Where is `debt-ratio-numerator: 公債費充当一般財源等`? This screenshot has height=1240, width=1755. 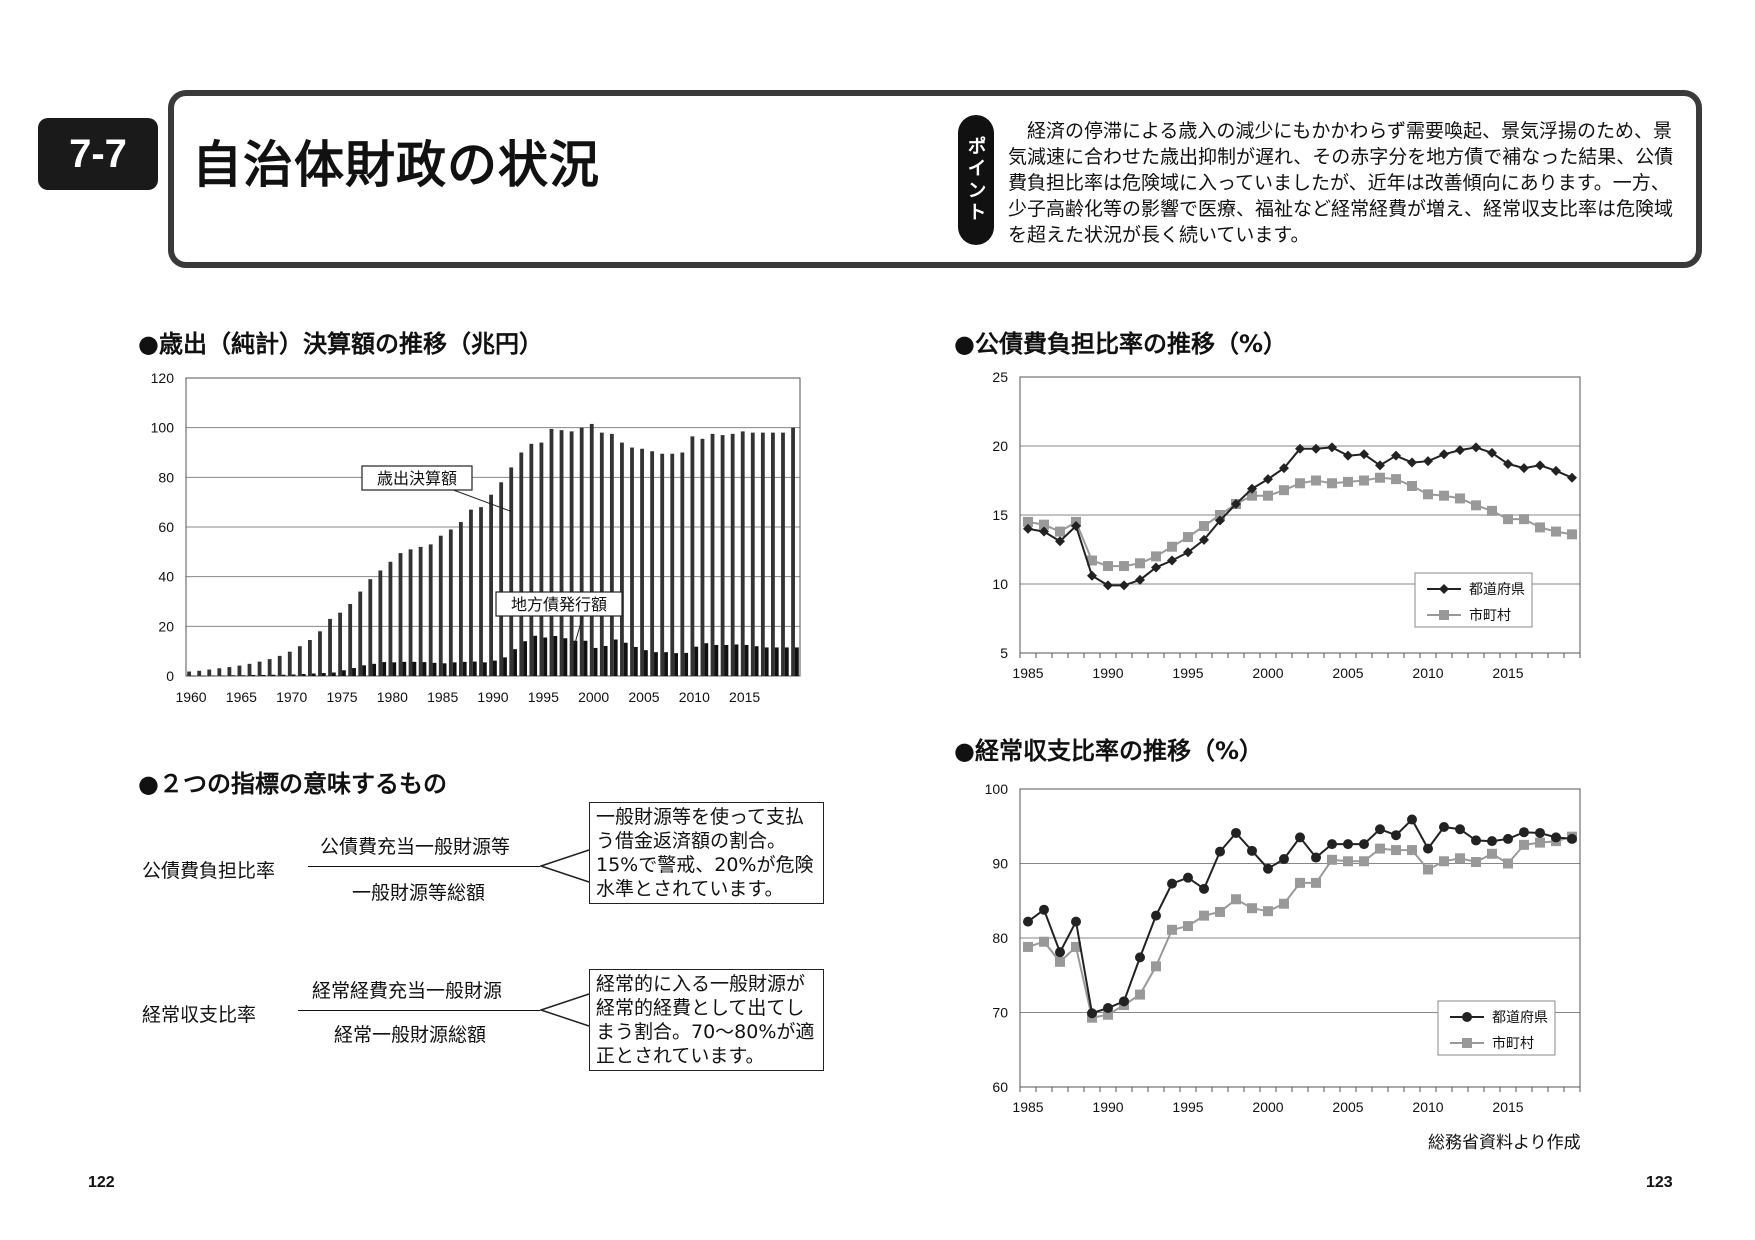
debt-ratio-numerator: 公債費充当一般財源等 is located at coordinates (415, 847).